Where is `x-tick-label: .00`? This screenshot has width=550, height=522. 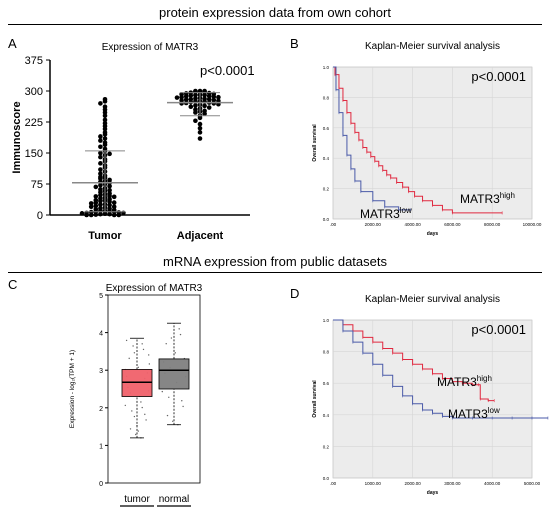 x-tick-label: .00 is located at coordinates (333, 224).